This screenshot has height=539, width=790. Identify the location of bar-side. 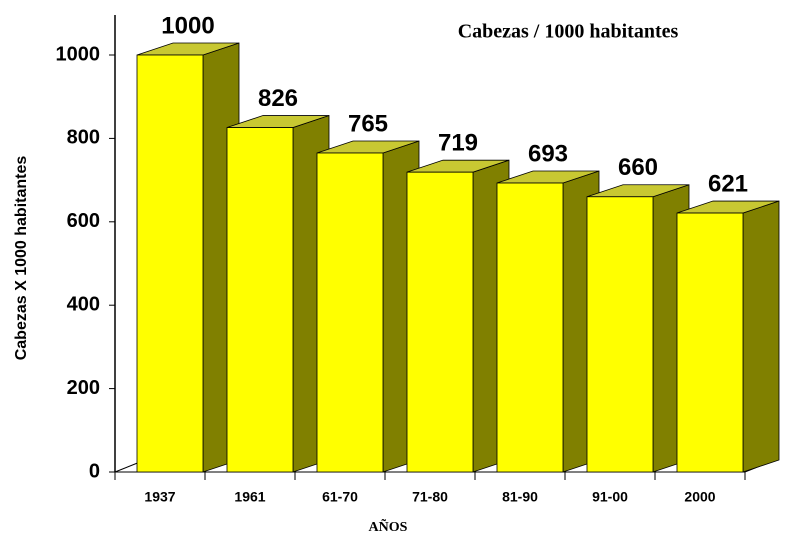
(761, 336).